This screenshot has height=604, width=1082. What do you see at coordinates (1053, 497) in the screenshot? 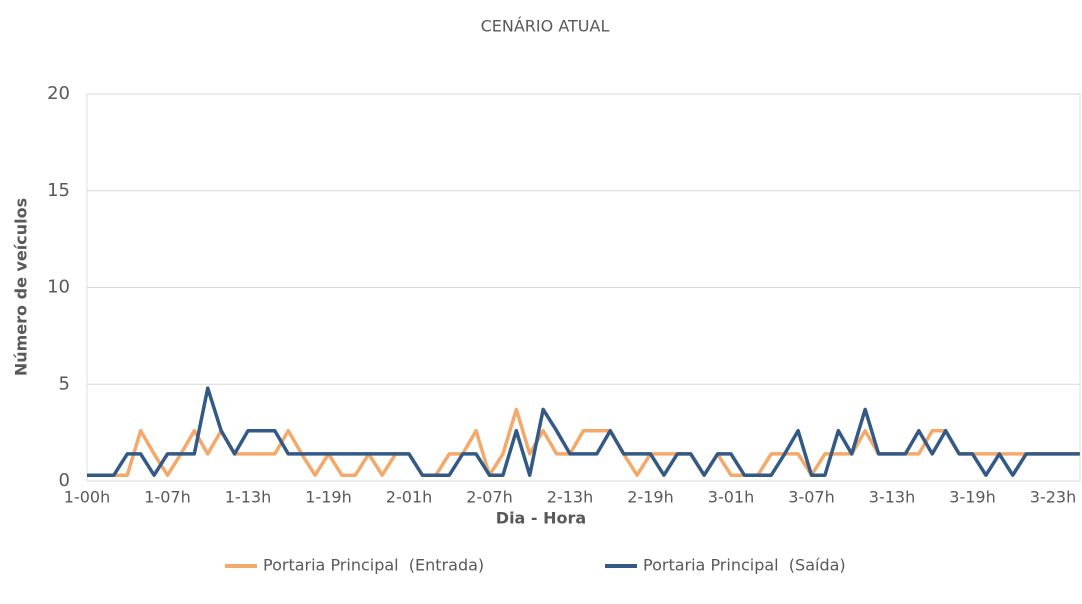
I see `x-tick-label: 3-23h` at bounding box center [1053, 497].